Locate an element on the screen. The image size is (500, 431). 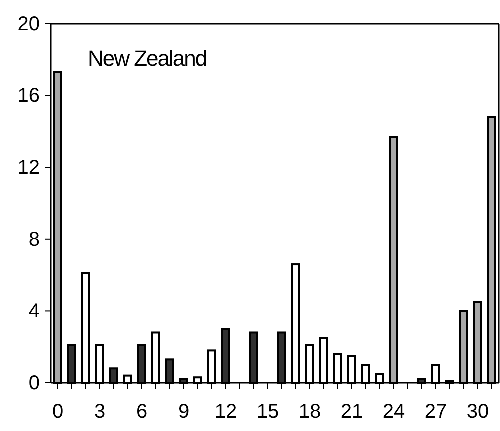
text: New Zealand is located at coordinates (147, 58).